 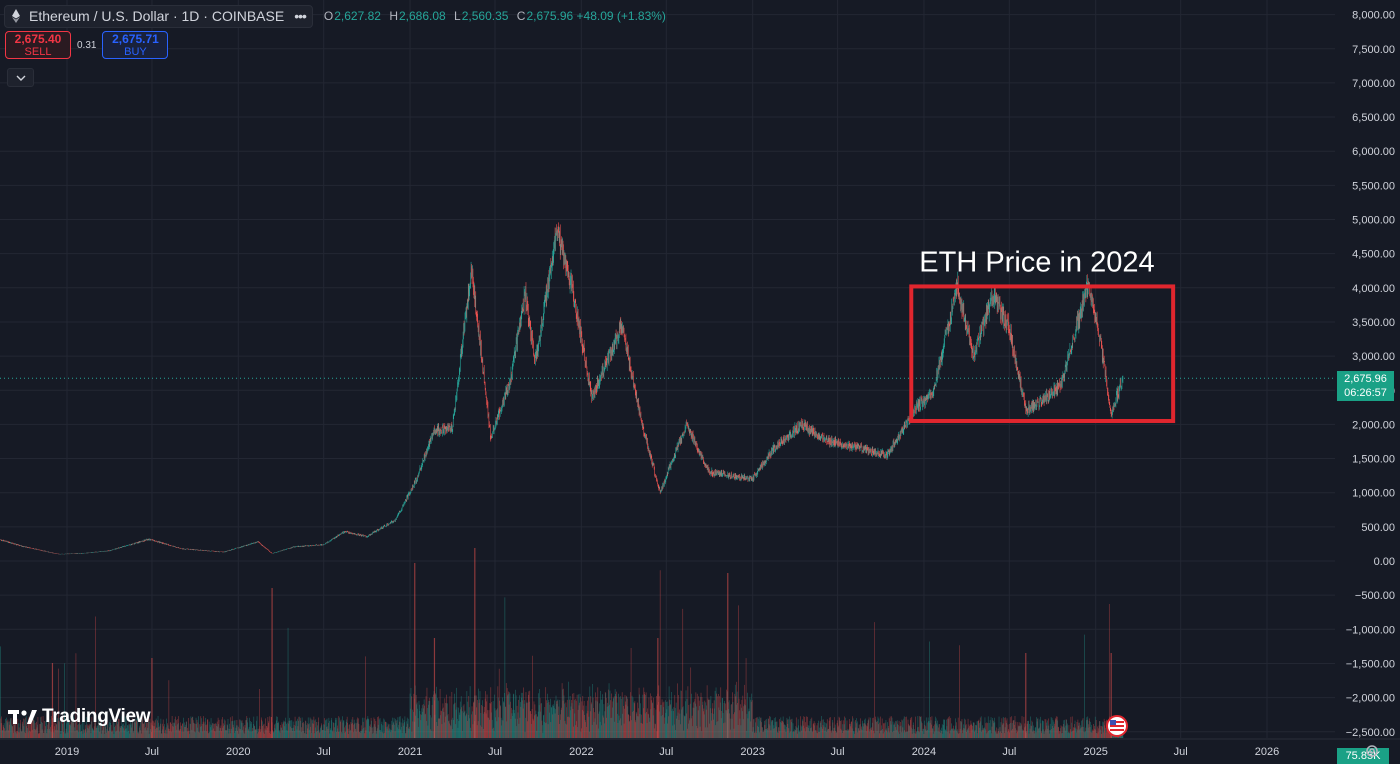 What do you see at coordinates (1373, 255) in the screenshot?
I see `y-tick-label: 4,500.00` at bounding box center [1373, 255].